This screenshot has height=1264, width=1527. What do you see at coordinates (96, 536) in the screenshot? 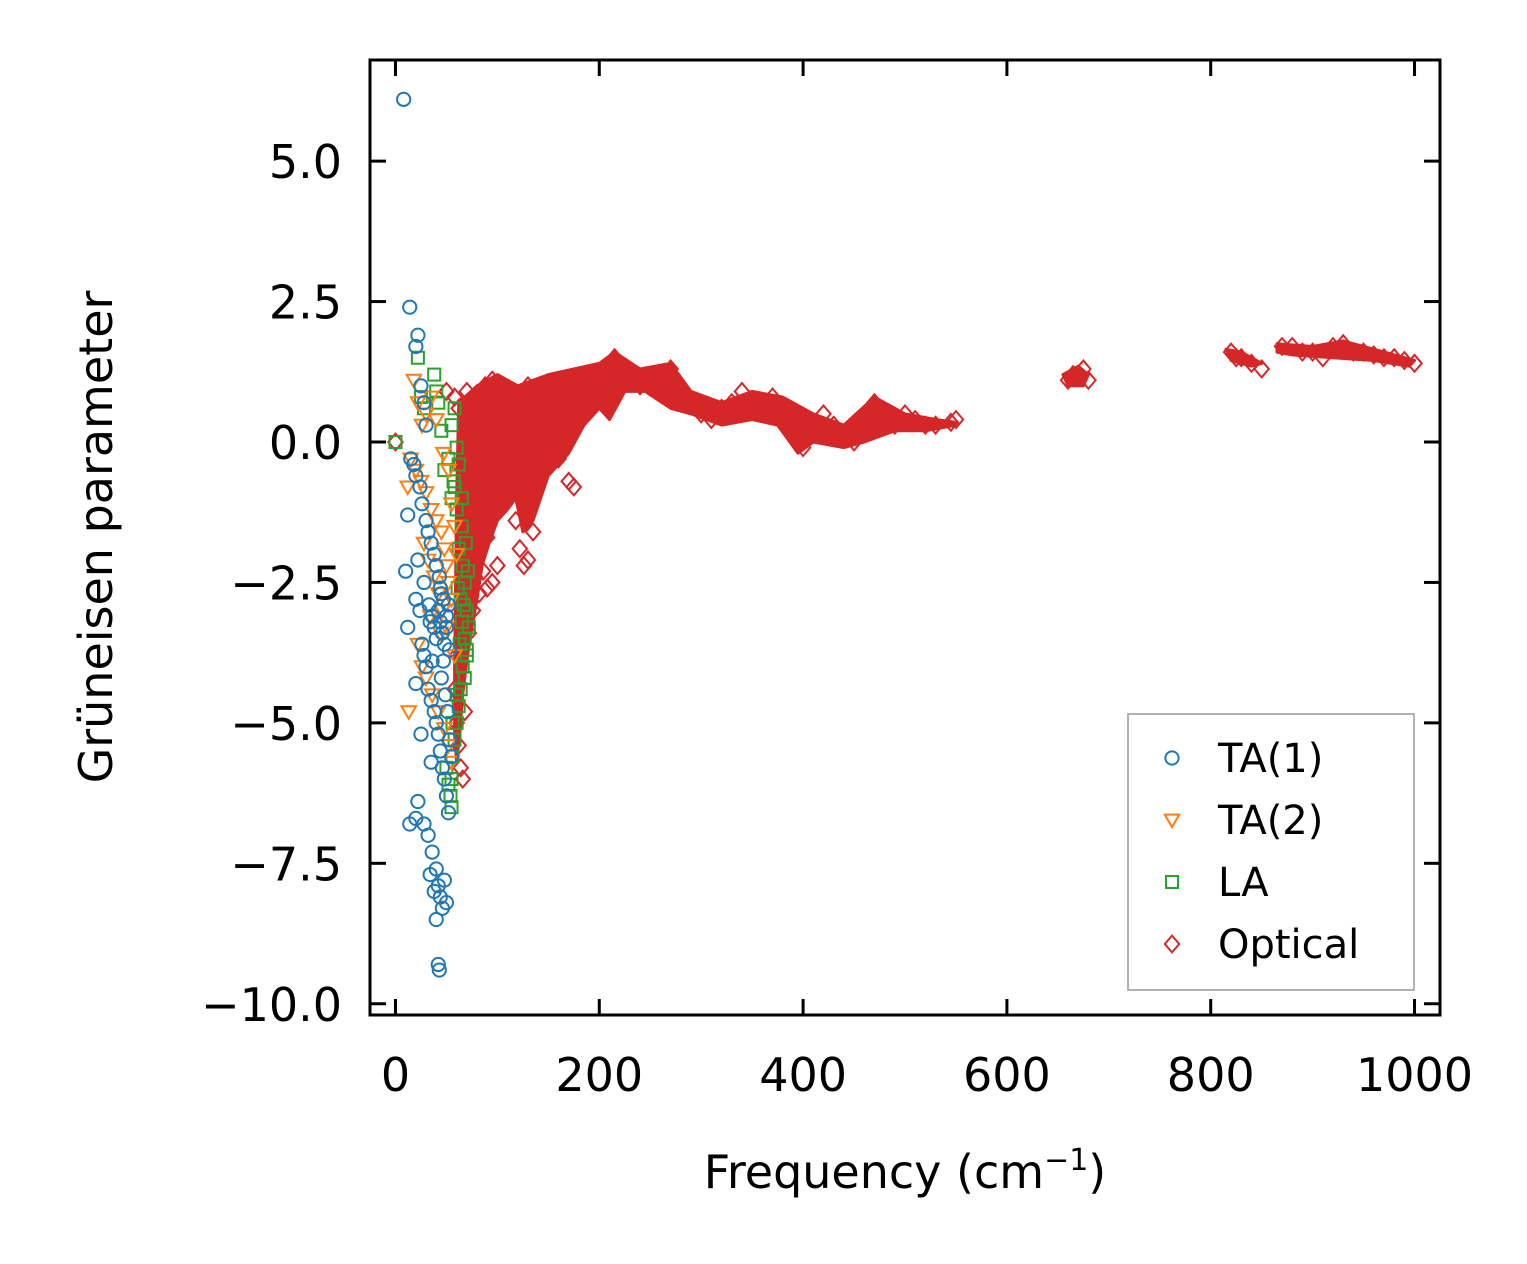
I see `y-axis-title: Grüneisen parameter` at bounding box center [96, 536].